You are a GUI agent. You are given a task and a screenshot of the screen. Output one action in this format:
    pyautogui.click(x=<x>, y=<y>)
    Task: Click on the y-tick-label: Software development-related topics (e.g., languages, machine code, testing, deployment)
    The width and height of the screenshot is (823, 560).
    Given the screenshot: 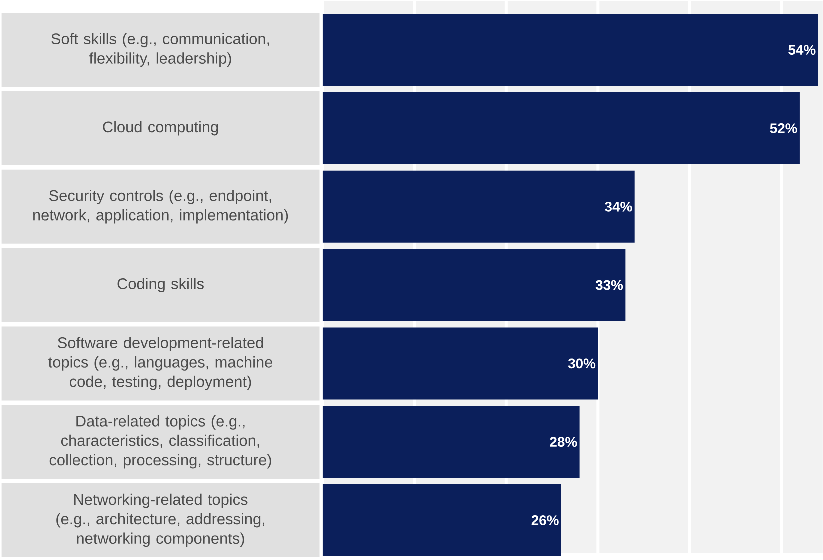 What is the action you would take?
    pyautogui.click(x=160, y=363)
    